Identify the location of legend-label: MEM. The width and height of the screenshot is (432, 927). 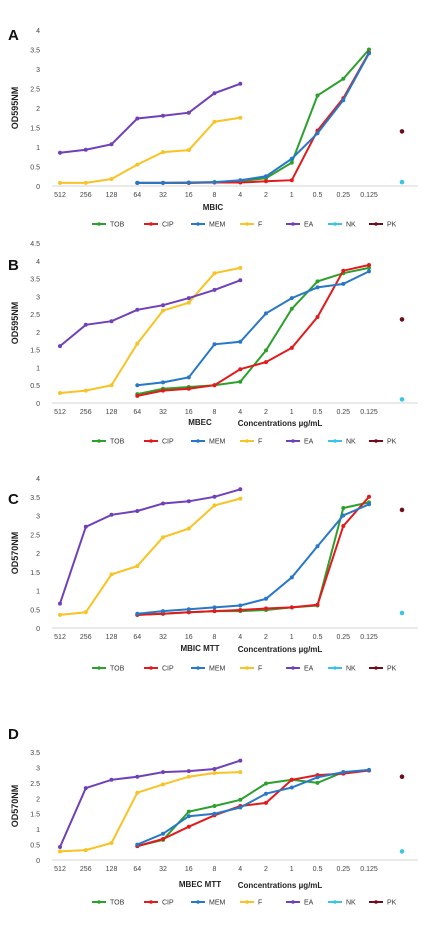
(217, 225).